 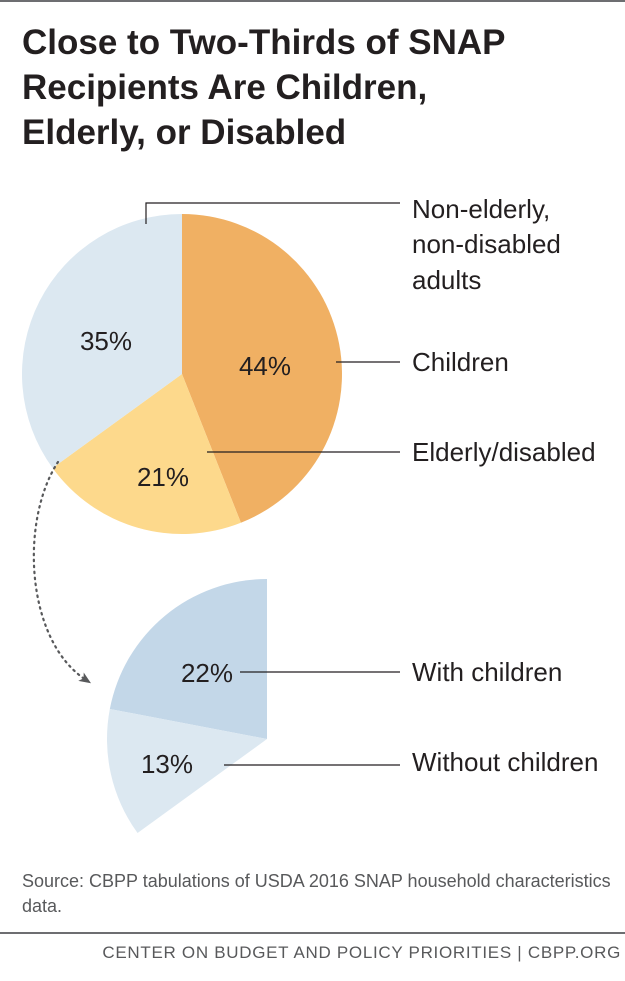 What do you see at coordinates (62, 572) in the screenshot?
I see `breakdown-arrow` at bounding box center [62, 572].